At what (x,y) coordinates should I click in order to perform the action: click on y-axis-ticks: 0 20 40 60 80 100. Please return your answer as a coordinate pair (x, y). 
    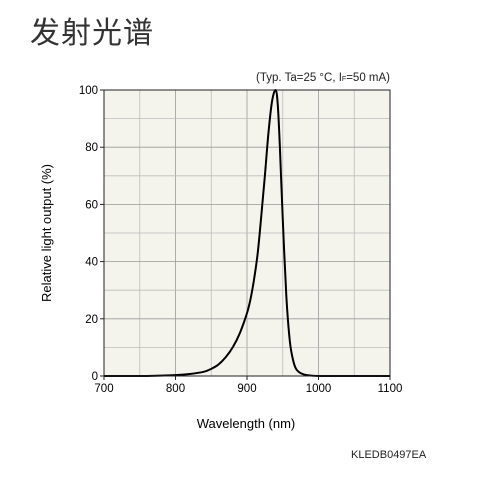
    Looking at the image, I should click on (91, 234).